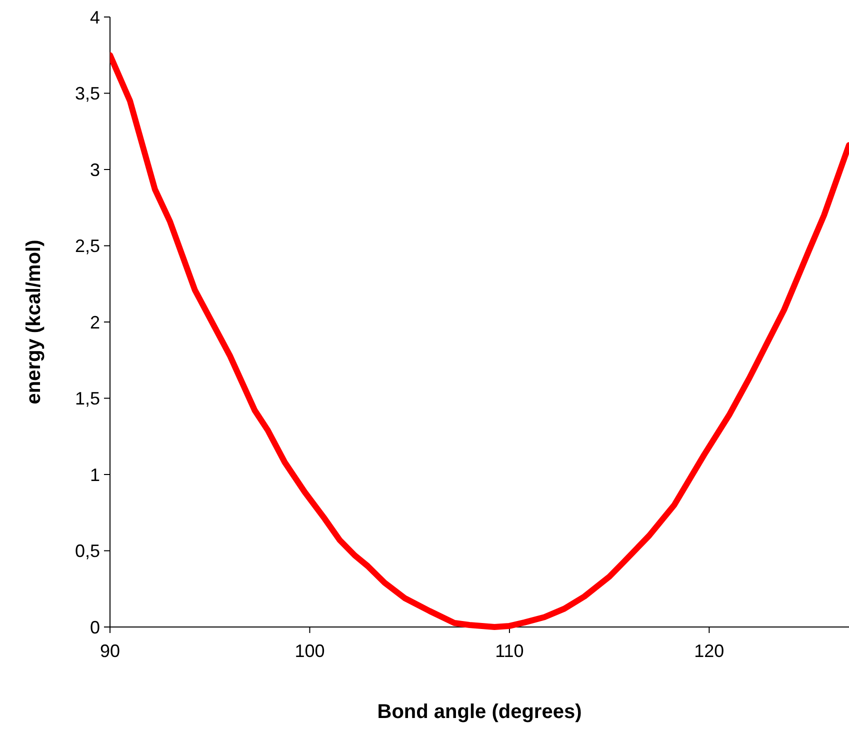 The height and width of the screenshot is (730, 849). I want to click on x-tick-label: 100, so click(309, 651).